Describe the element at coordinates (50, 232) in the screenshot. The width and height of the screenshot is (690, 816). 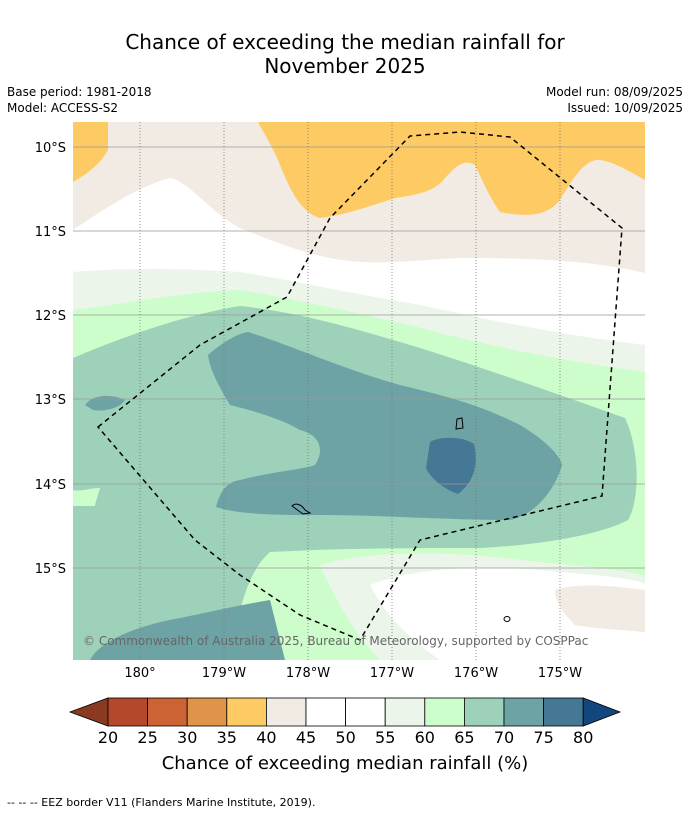
I see `lat-label: 11°S` at that location.